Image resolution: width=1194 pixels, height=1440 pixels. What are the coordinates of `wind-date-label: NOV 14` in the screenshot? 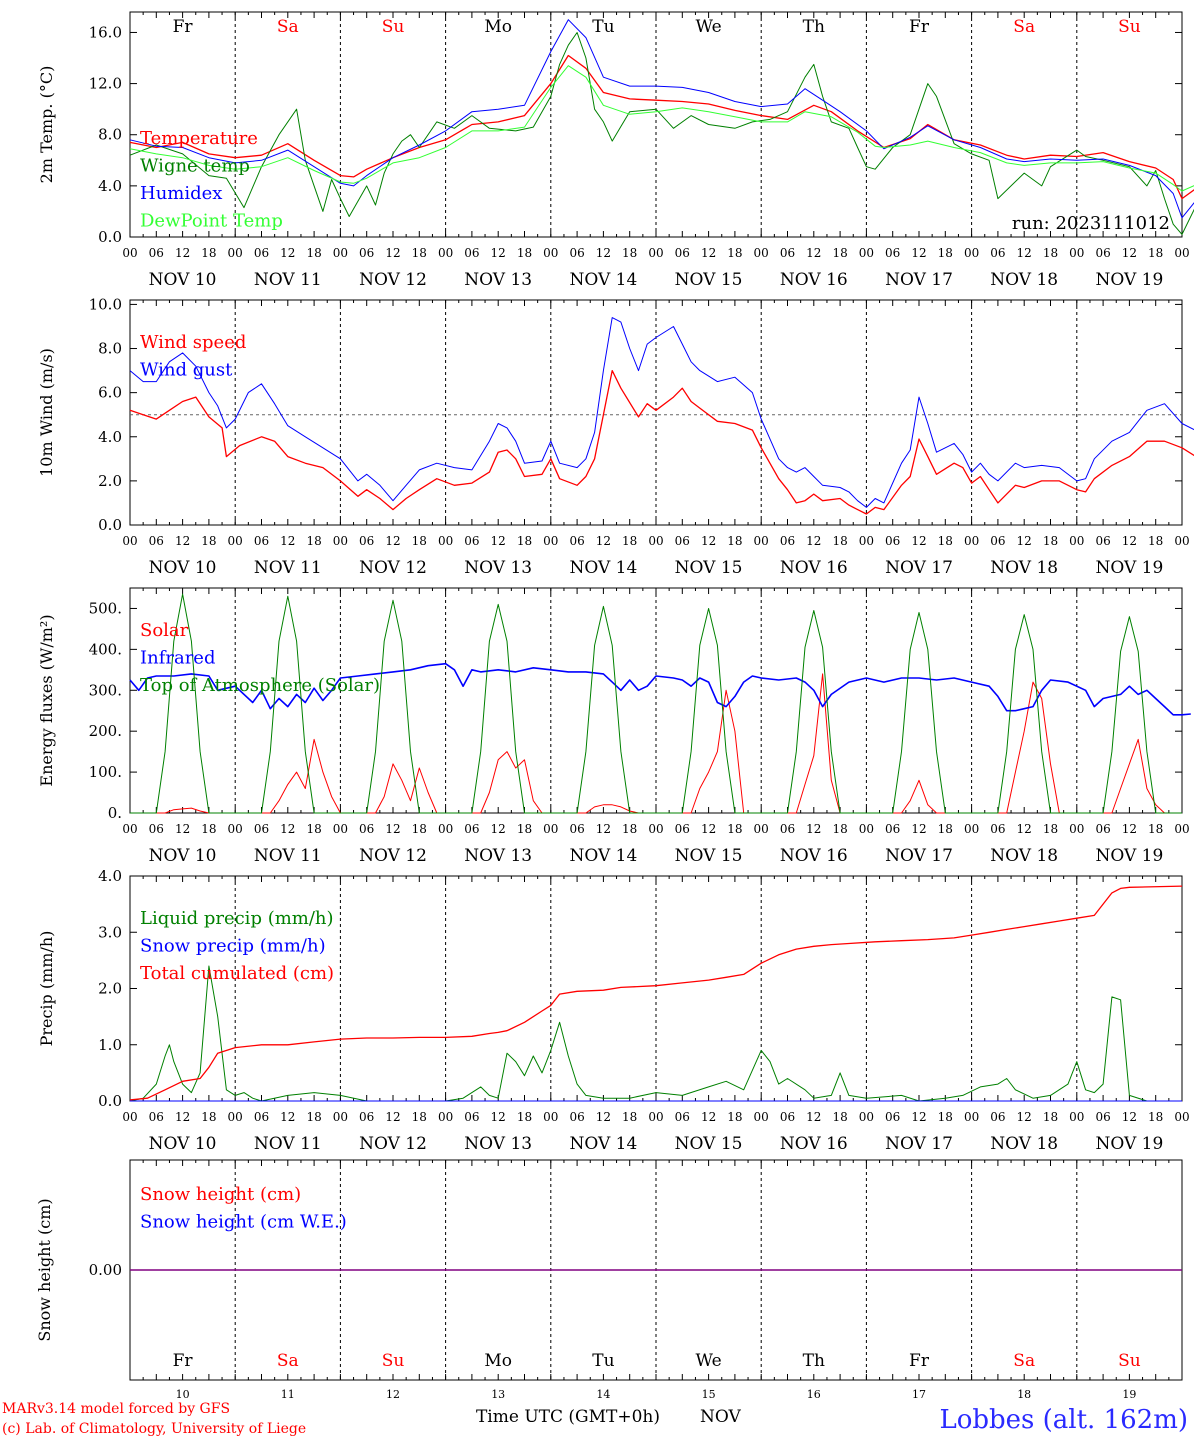 It's located at (603, 568).